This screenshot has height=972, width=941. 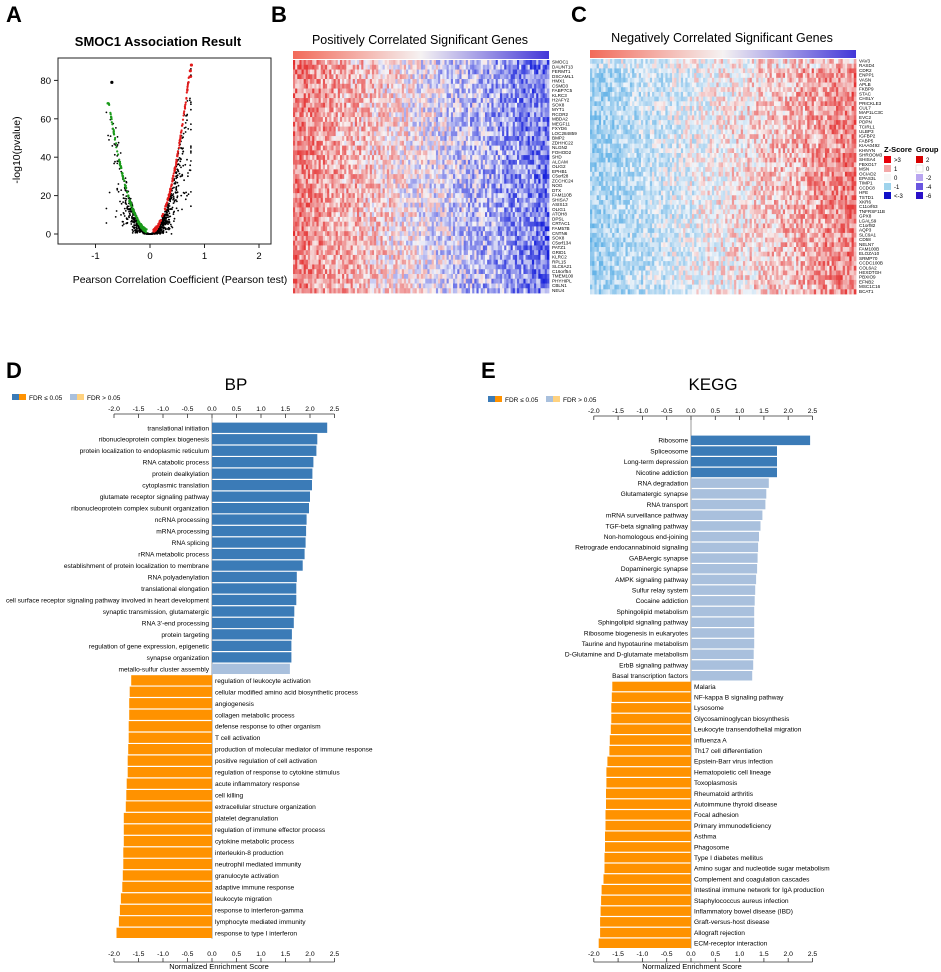 I want to click on volcano-title: SMOC1 Association Result, so click(x=158, y=41).